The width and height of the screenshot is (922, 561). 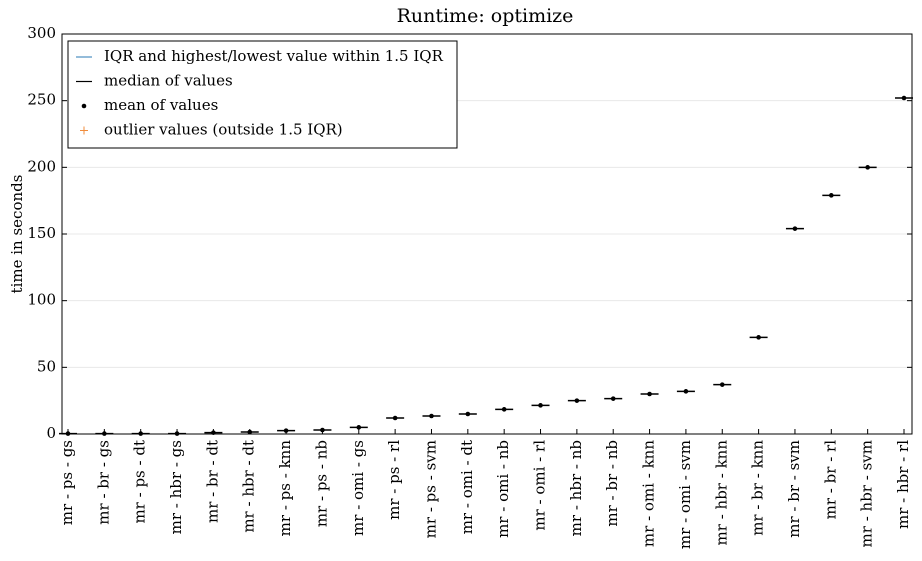 I want to click on x-tick-label: mr - ps - svm, so click(x=430, y=489).